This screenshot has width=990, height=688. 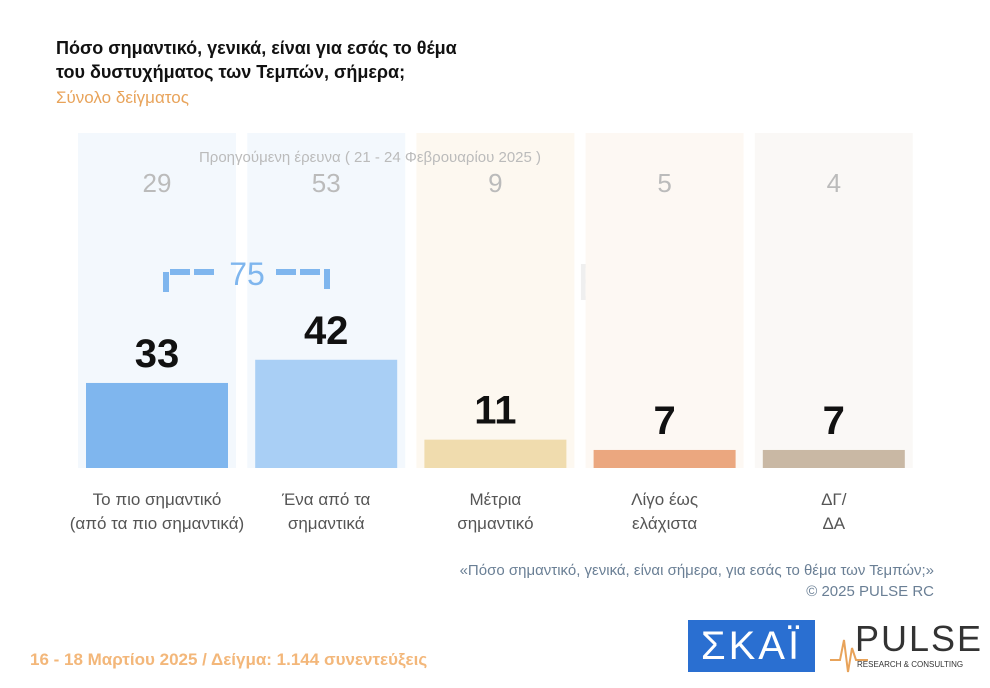 I want to click on logo-pulse-sub: RESEARCH & CONSULTING, so click(x=910, y=664).